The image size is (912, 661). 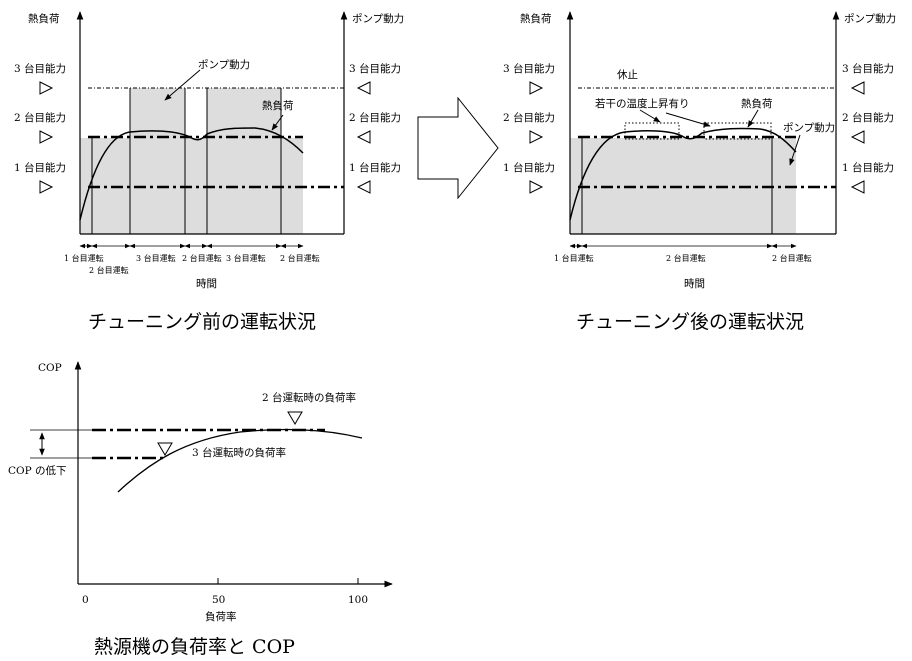 I want to click on two-unit-load-label: 2 台運転時の負荷率, so click(x=309, y=397).